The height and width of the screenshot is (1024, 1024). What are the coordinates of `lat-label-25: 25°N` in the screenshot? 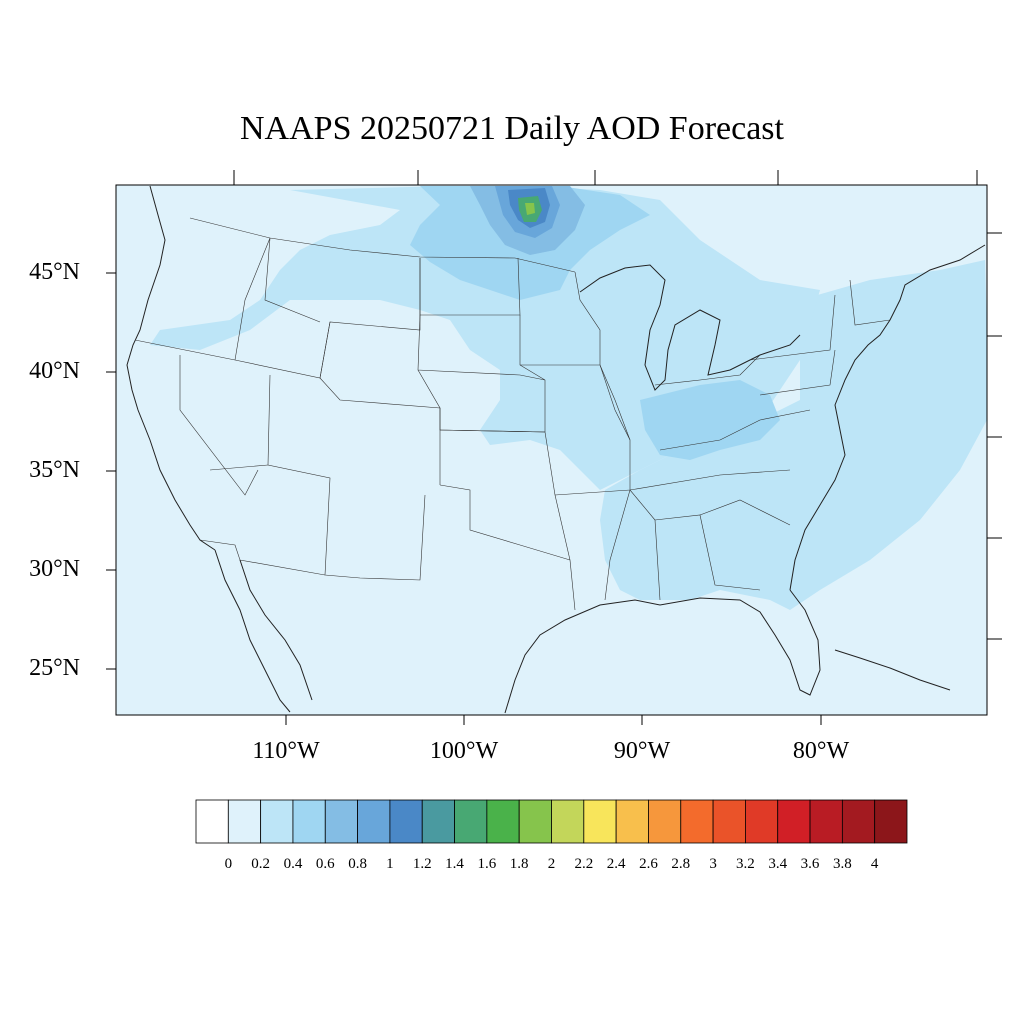 It's located at (54, 668).